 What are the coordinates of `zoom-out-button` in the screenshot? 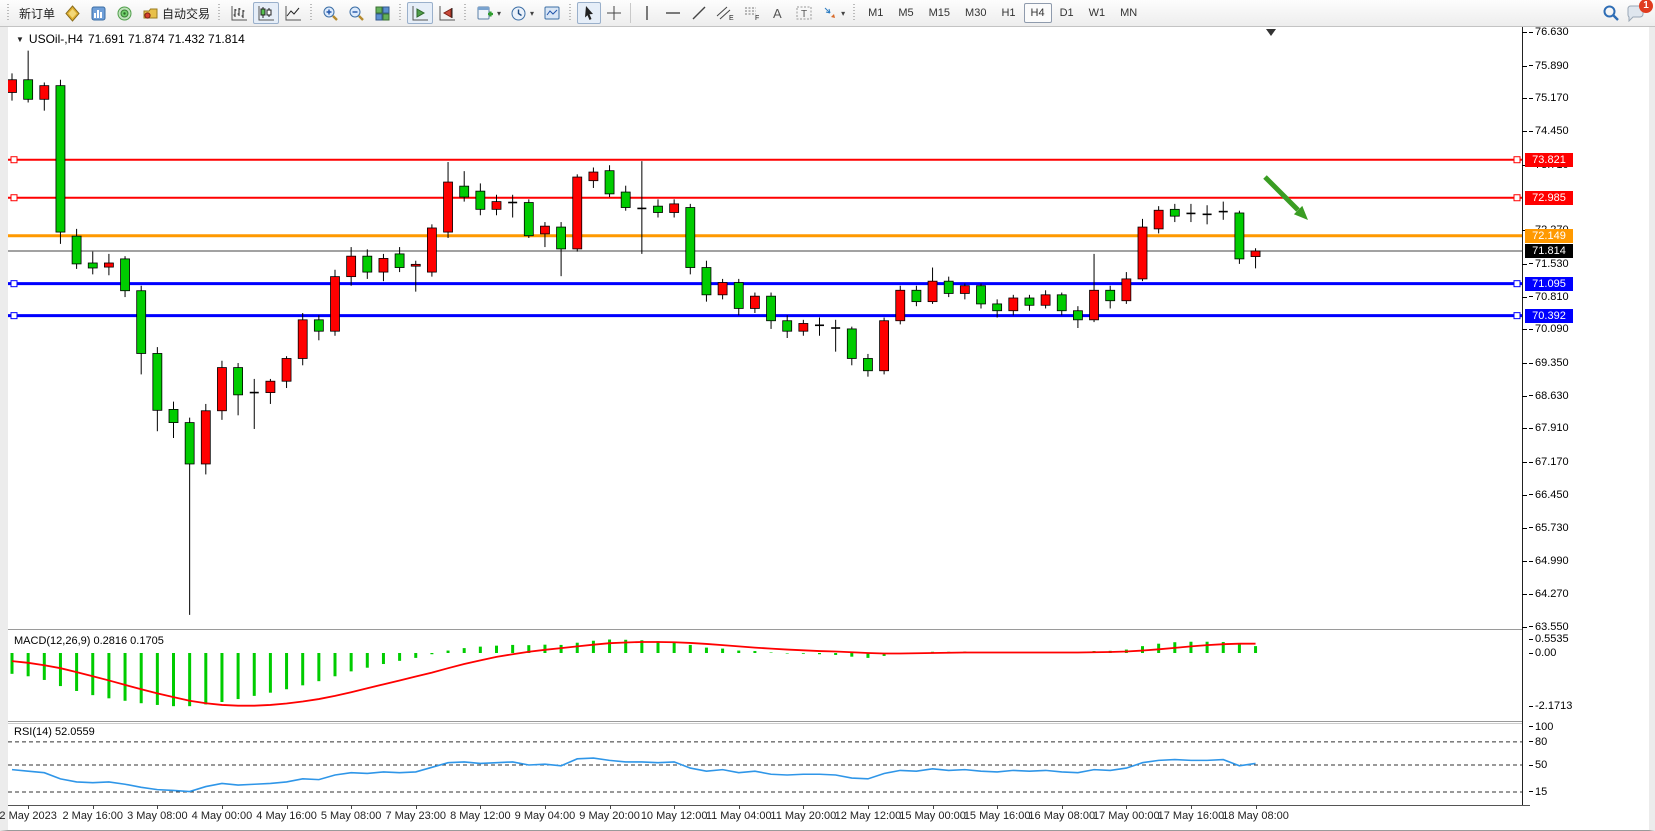 It's located at (356, 13).